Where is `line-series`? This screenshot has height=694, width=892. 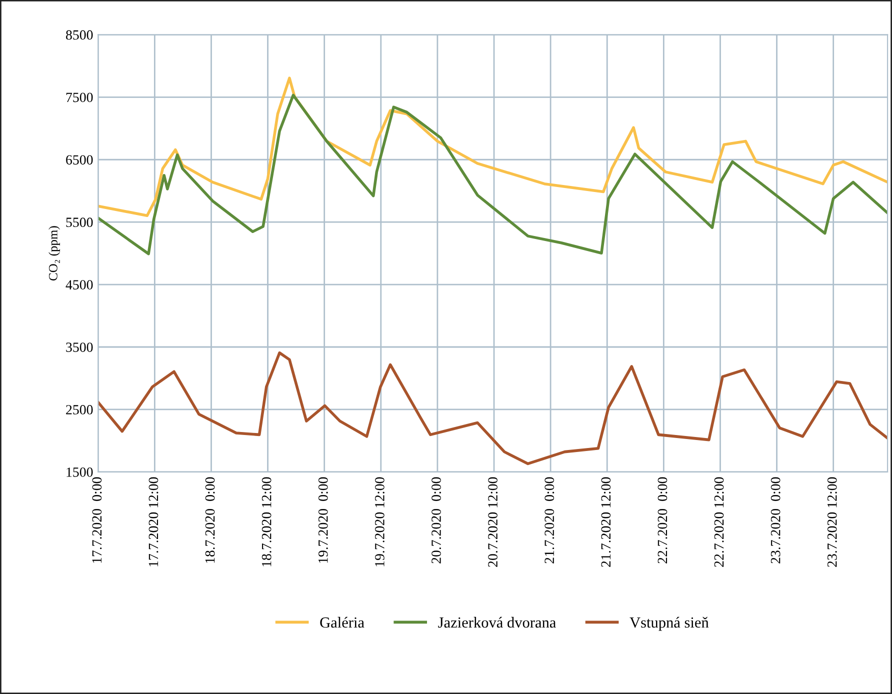
line-series is located at coordinates (493, 408).